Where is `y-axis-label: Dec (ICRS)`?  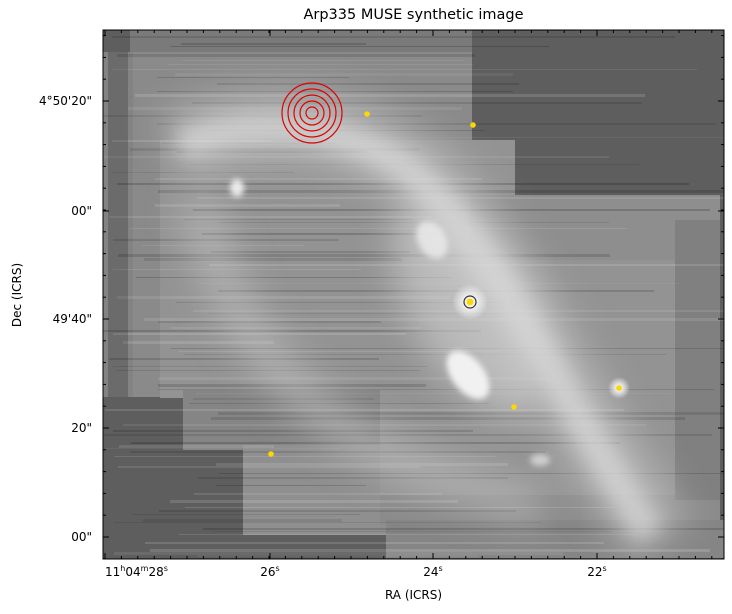 y-axis-label: Dec (ICRS) is located at coordinates (17, 295).